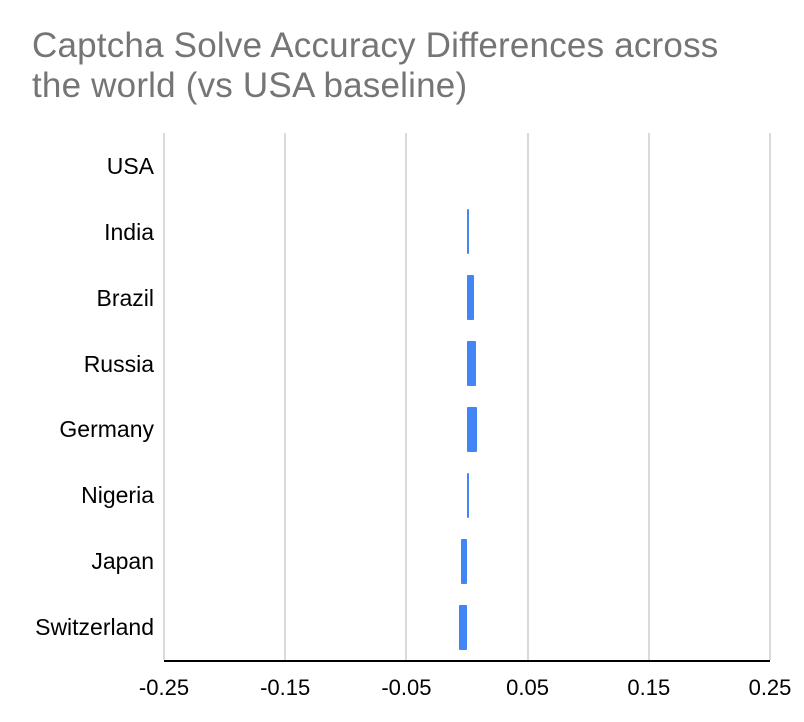  What do you see at coordinates (527, 396) in the screenshot?
I see `gridline-x-0.05` at bounding box center [527, 396].